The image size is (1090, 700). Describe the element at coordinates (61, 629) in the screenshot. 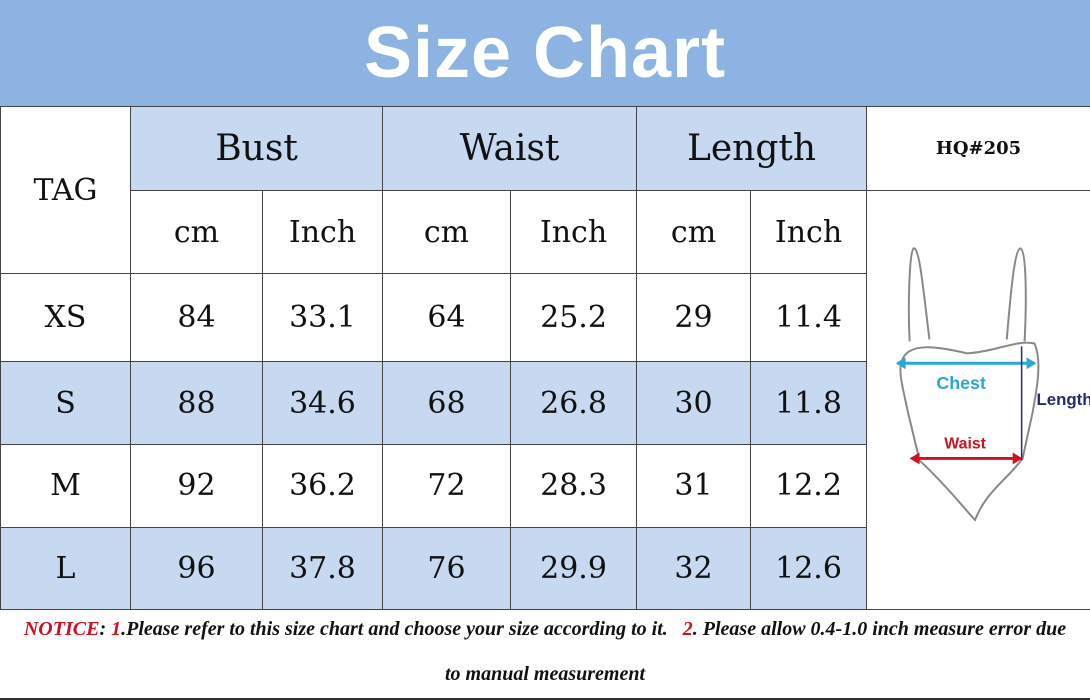

I see `notice-label: NOTICE` at that location.